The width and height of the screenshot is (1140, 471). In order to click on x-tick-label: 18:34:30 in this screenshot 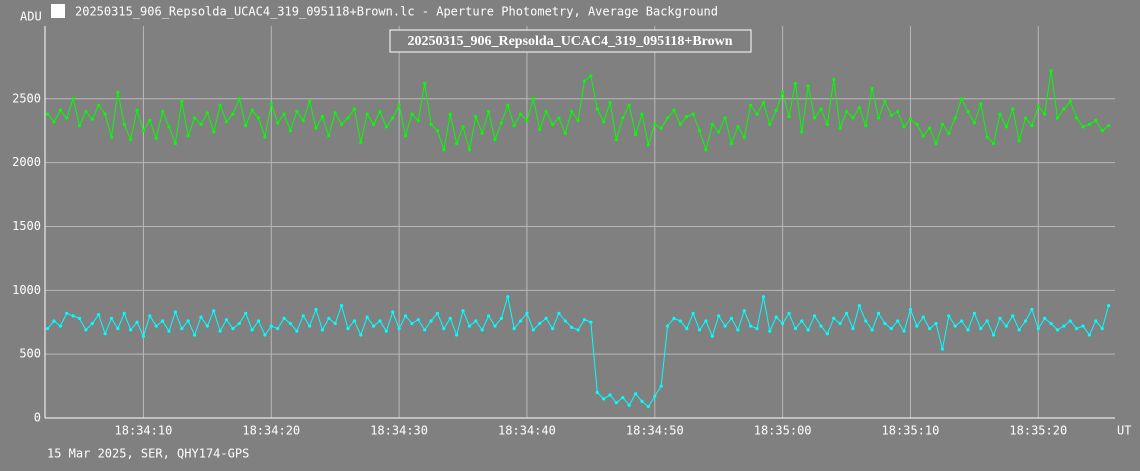, I will do `click(399, 431)`.